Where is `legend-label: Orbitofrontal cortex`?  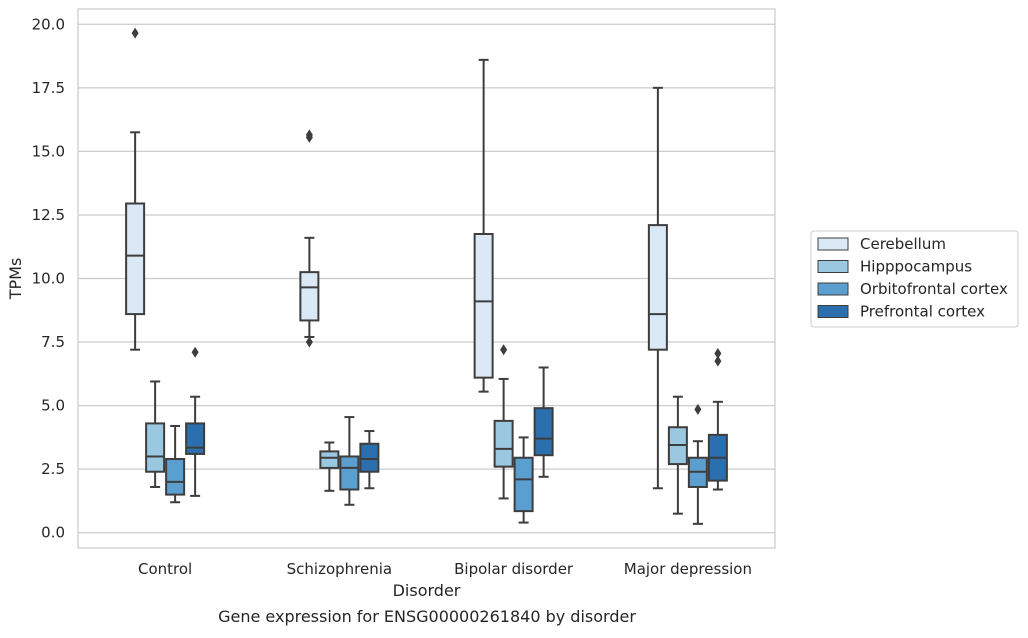
legend-label: Orbitofrontal cortex is located at coordinates (934, 289).